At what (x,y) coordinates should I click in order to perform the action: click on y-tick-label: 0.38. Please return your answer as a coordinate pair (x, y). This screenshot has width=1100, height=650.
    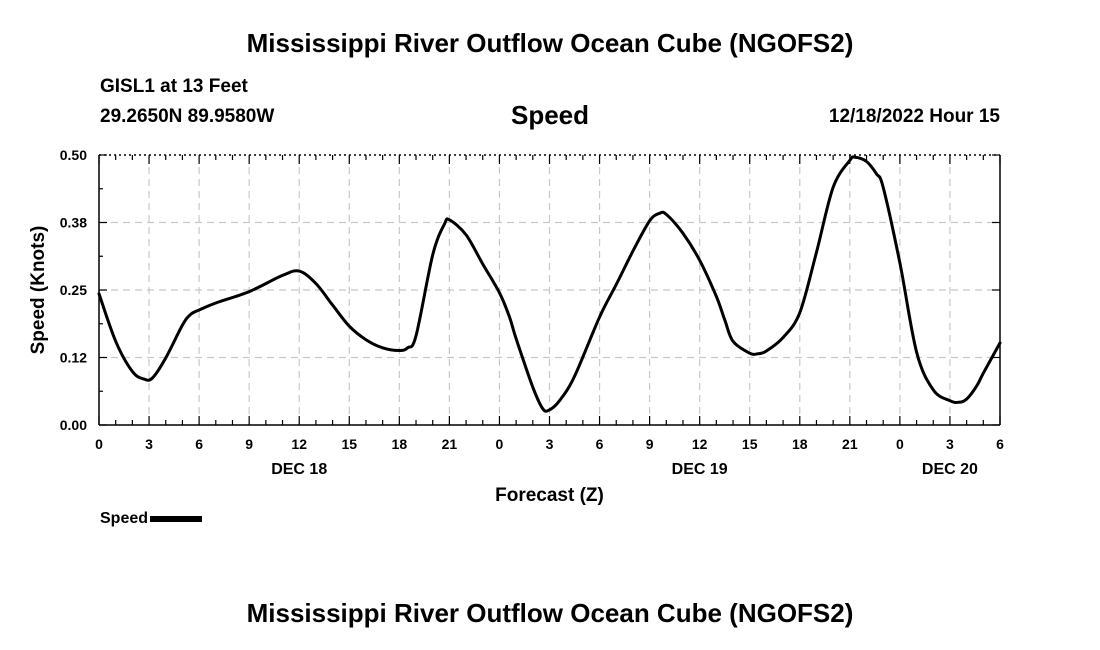
    Looking at the image, I should click on (73, 223).